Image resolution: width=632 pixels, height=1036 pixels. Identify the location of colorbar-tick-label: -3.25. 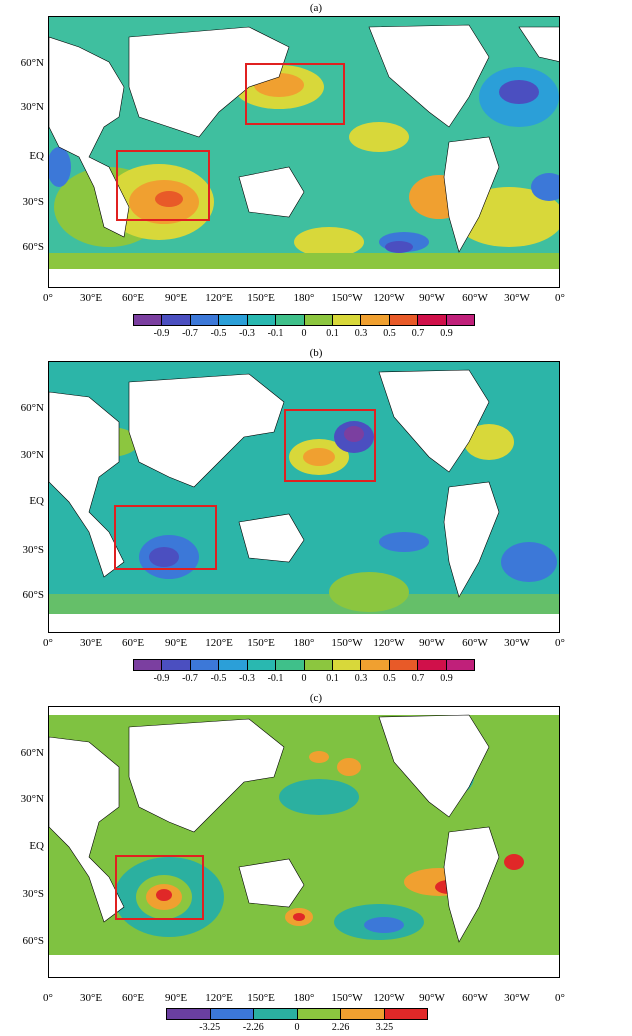
(210, 1027).